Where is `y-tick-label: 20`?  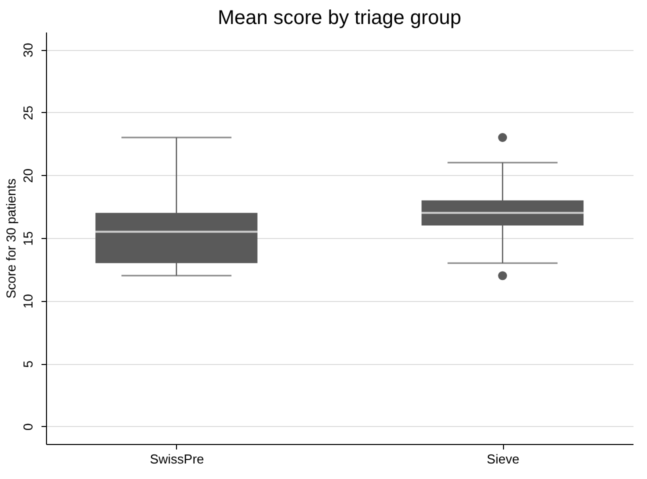
y-tick-label: 20 is located at coordinates (28, 175).